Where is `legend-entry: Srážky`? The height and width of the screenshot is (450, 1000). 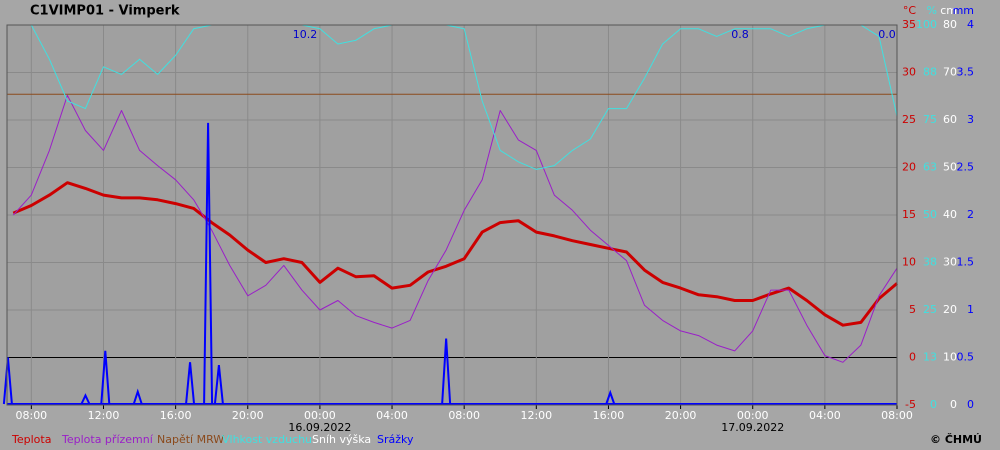
legend-entry: Srážky is located at coordinates (395, 439).